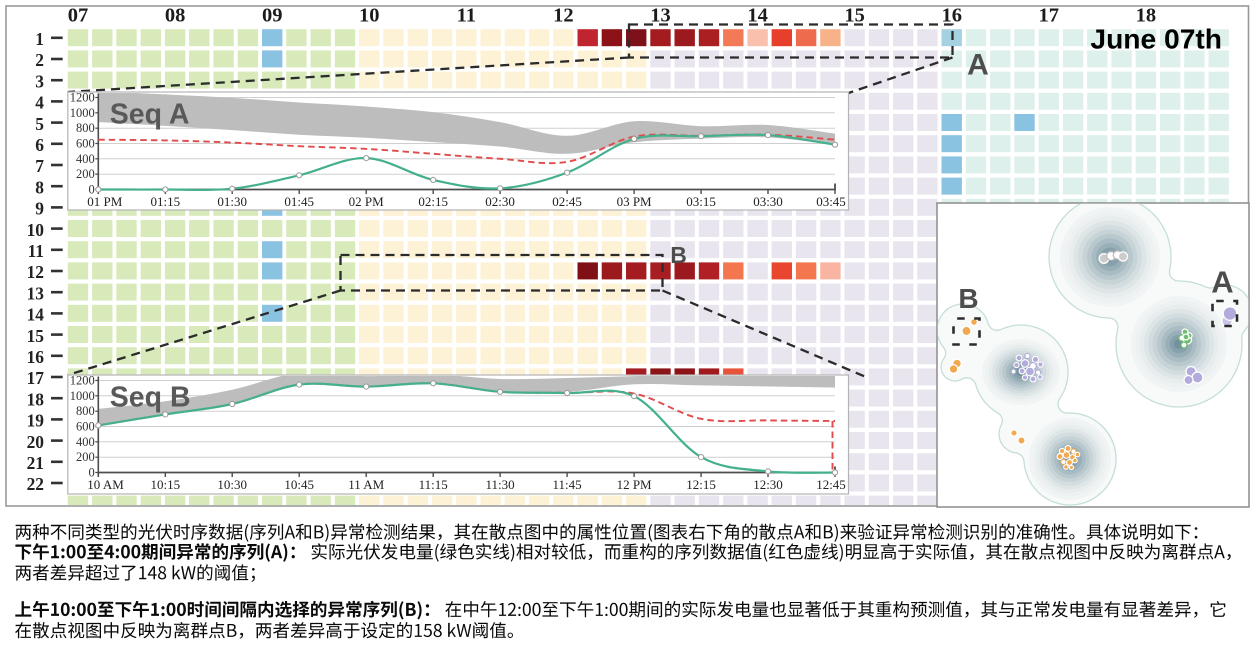 This screenshot has height=653, width=1256. What do you see at coordinates (39, 145) in the screenshot?
I see `svg-text: 6` at bounding box center [39, 145].